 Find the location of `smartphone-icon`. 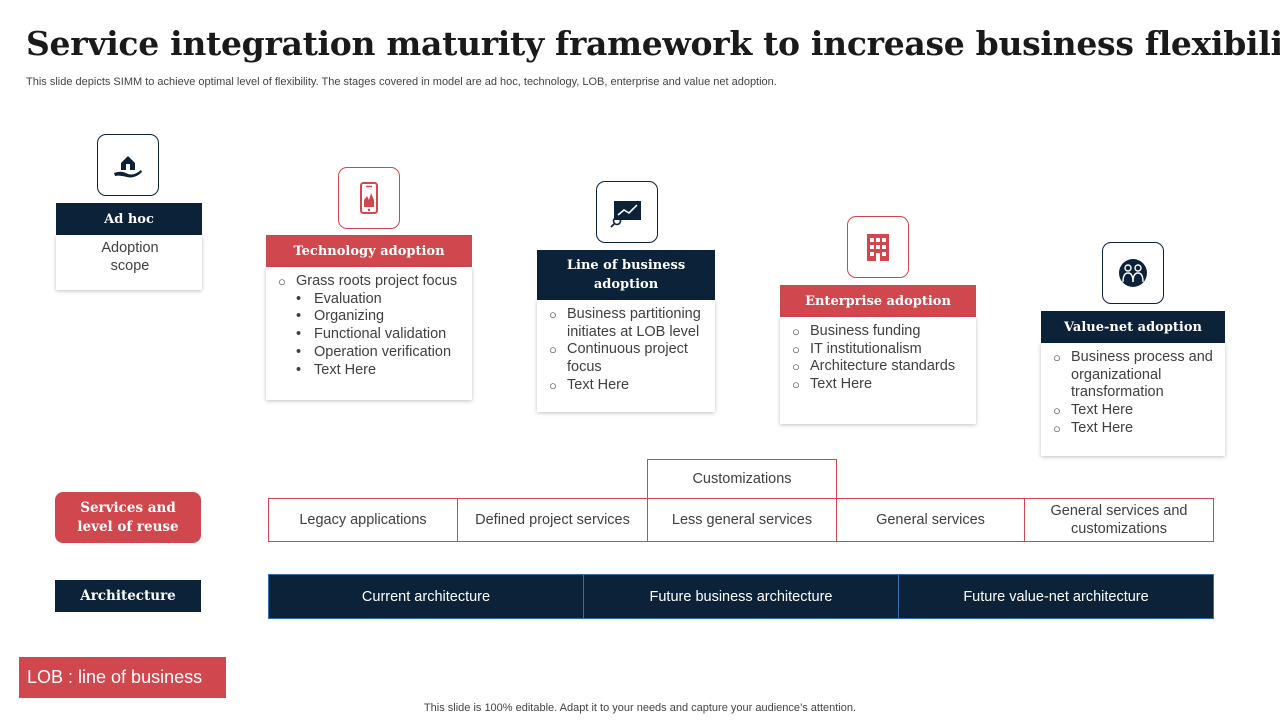

smartphone-icon is located at coordinates (369, 198).